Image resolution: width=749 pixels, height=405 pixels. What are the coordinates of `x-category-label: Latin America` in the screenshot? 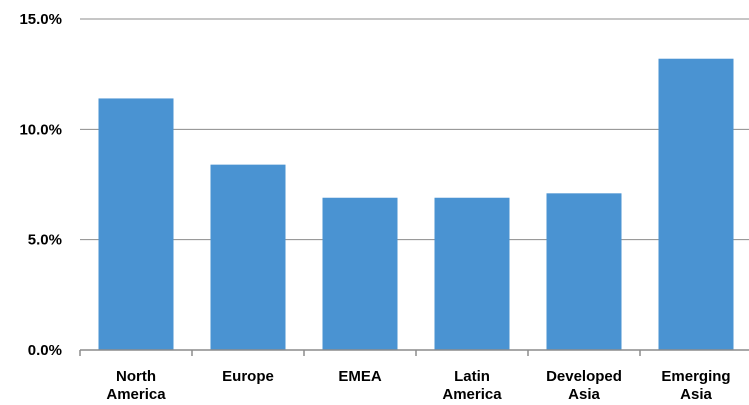 It's located at (472, 385).